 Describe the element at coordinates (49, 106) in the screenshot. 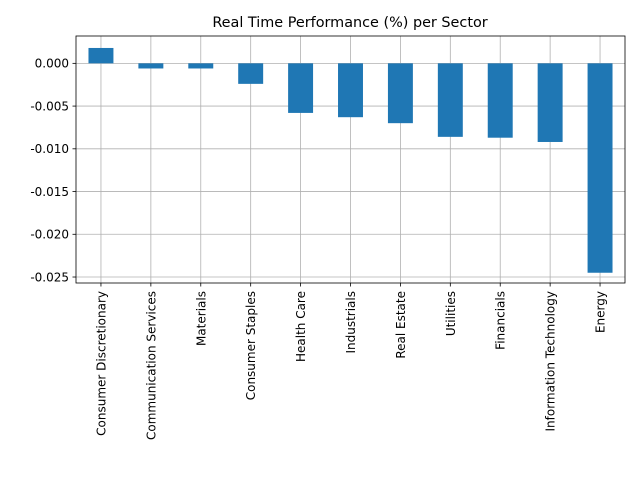

I see `y-tick-label: -0.005` at that location.